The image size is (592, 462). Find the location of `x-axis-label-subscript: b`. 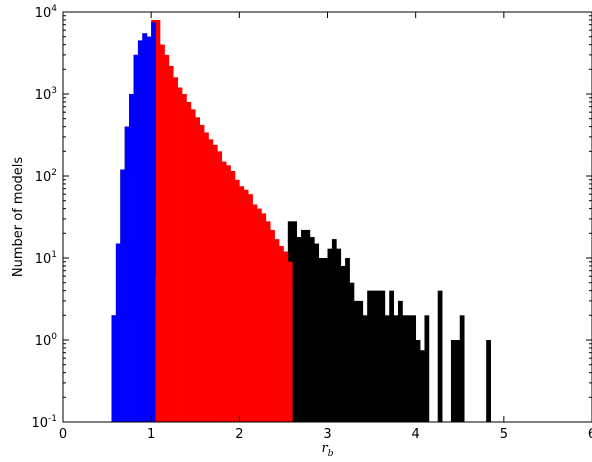

x-axis-label-subscript: b is located at coordinates (331, 454).